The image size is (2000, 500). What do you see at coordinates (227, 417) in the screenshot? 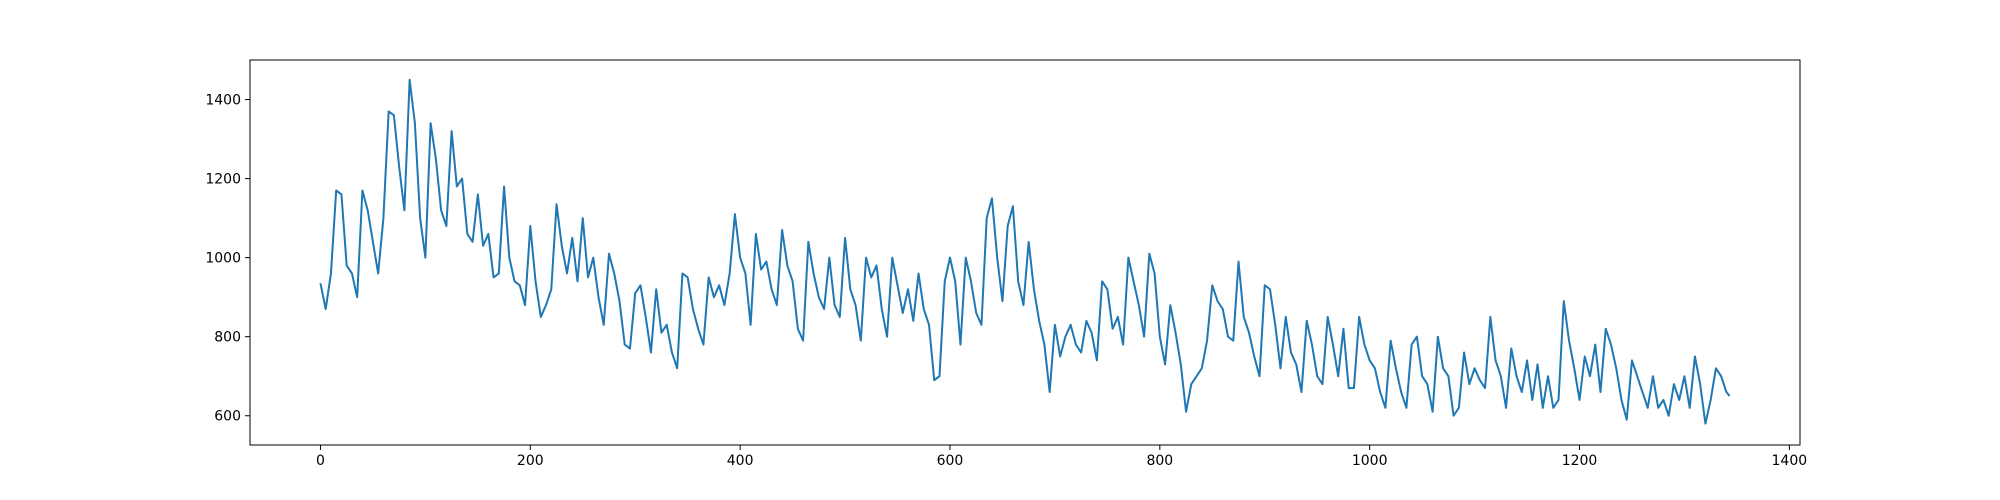
I see `y-tick-label: 600` at bounding box center [227, 417].